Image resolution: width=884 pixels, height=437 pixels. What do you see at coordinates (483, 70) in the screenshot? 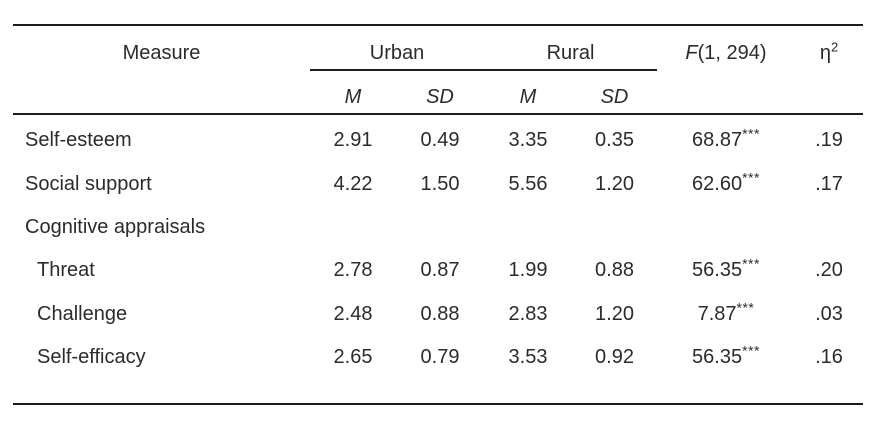
I see `urban-rural-spanner-rule` at bounding box center [483, 70].